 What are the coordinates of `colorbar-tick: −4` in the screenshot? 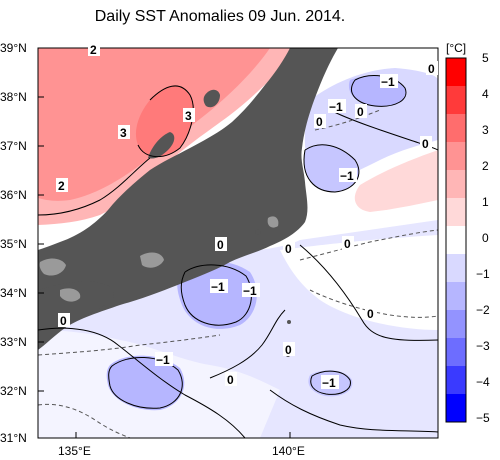 It's located at (483, 382).